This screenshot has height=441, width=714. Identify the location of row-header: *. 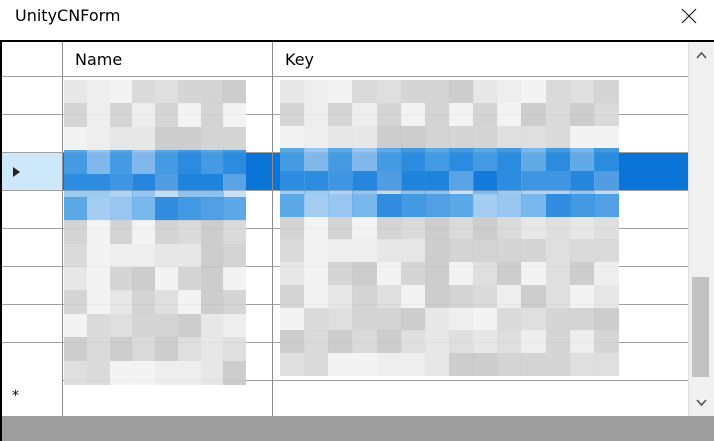
(32, 398).